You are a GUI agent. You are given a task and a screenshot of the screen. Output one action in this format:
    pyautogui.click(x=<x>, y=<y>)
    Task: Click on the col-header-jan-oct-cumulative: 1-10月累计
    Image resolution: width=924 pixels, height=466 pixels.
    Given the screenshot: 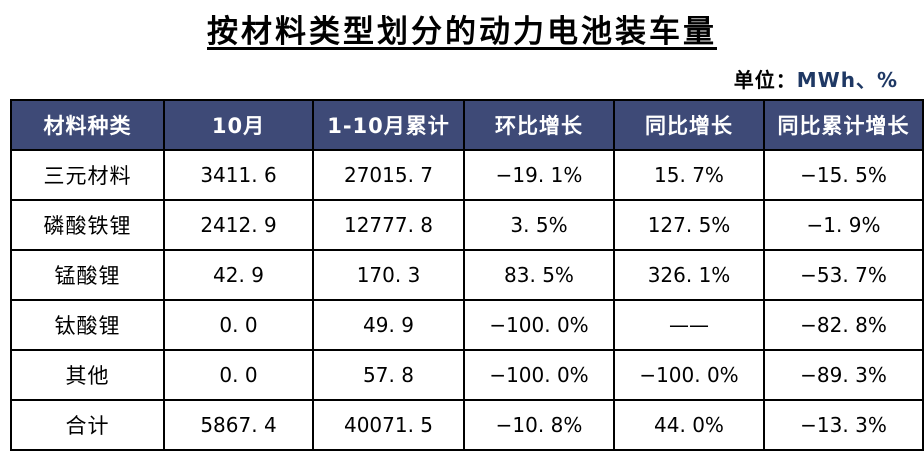 What is the action you would take?
    pyautogui.click(x=388, y=125)
    